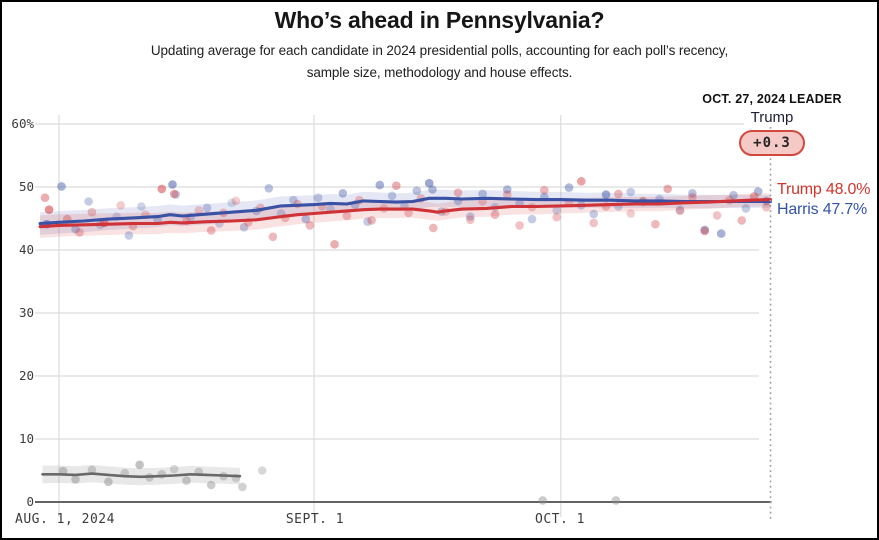 This screenshot has height=540, width=879. I want to click on y-tick-label-50: 50, so click(26, 186).